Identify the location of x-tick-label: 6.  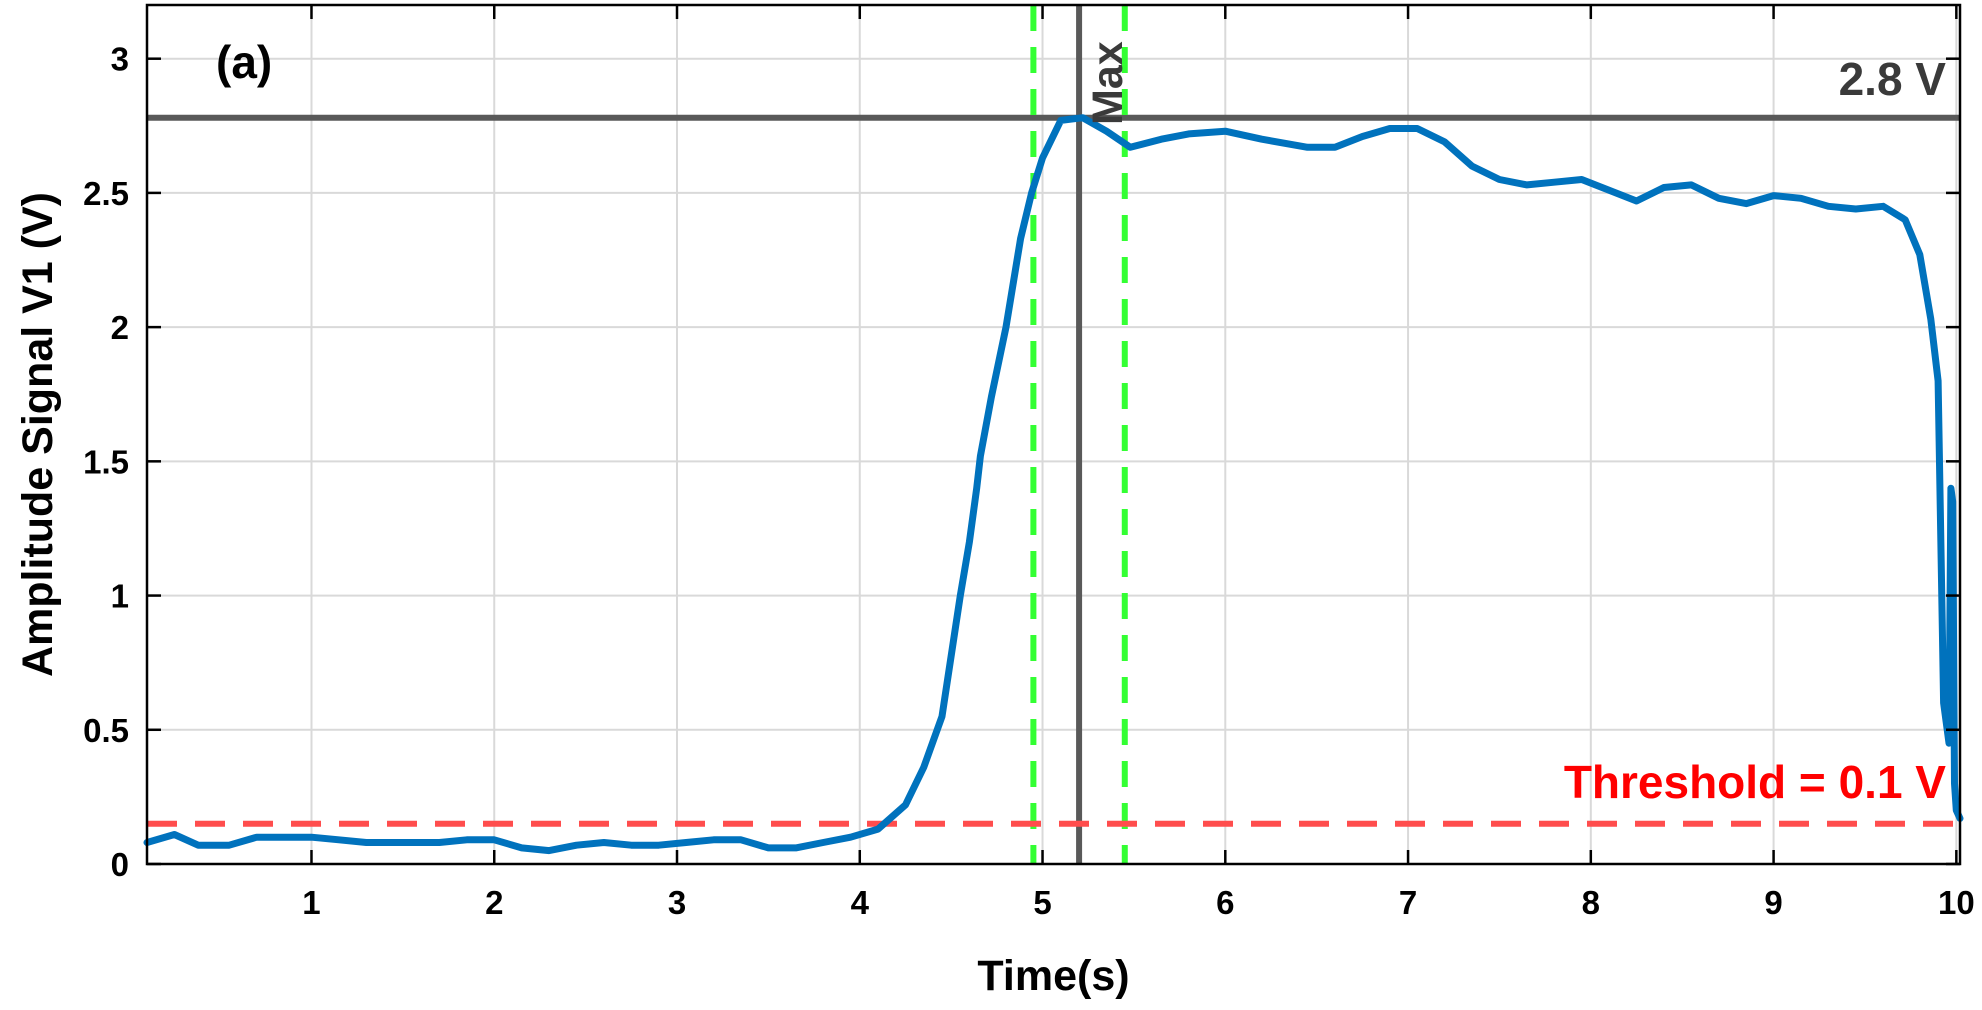
(1225, 902).